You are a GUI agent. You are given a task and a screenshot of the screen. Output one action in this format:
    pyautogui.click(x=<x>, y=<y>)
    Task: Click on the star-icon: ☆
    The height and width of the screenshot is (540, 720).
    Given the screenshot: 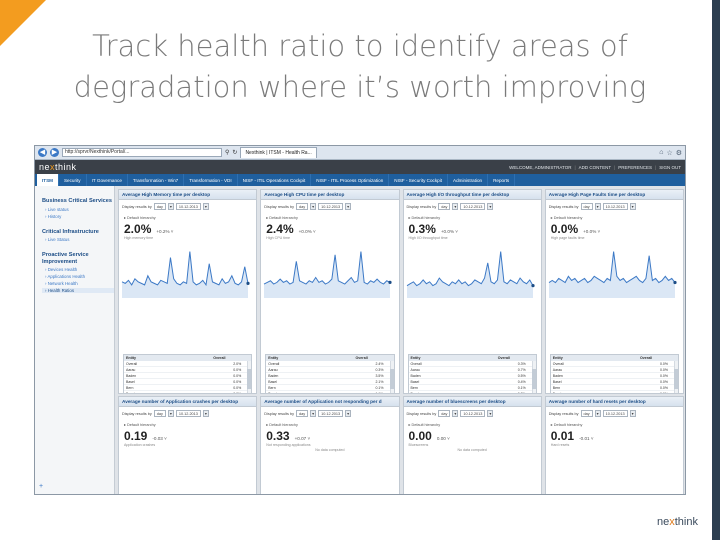 What is the action you would take?
    pyautogui.click(x=669, y=153)
    